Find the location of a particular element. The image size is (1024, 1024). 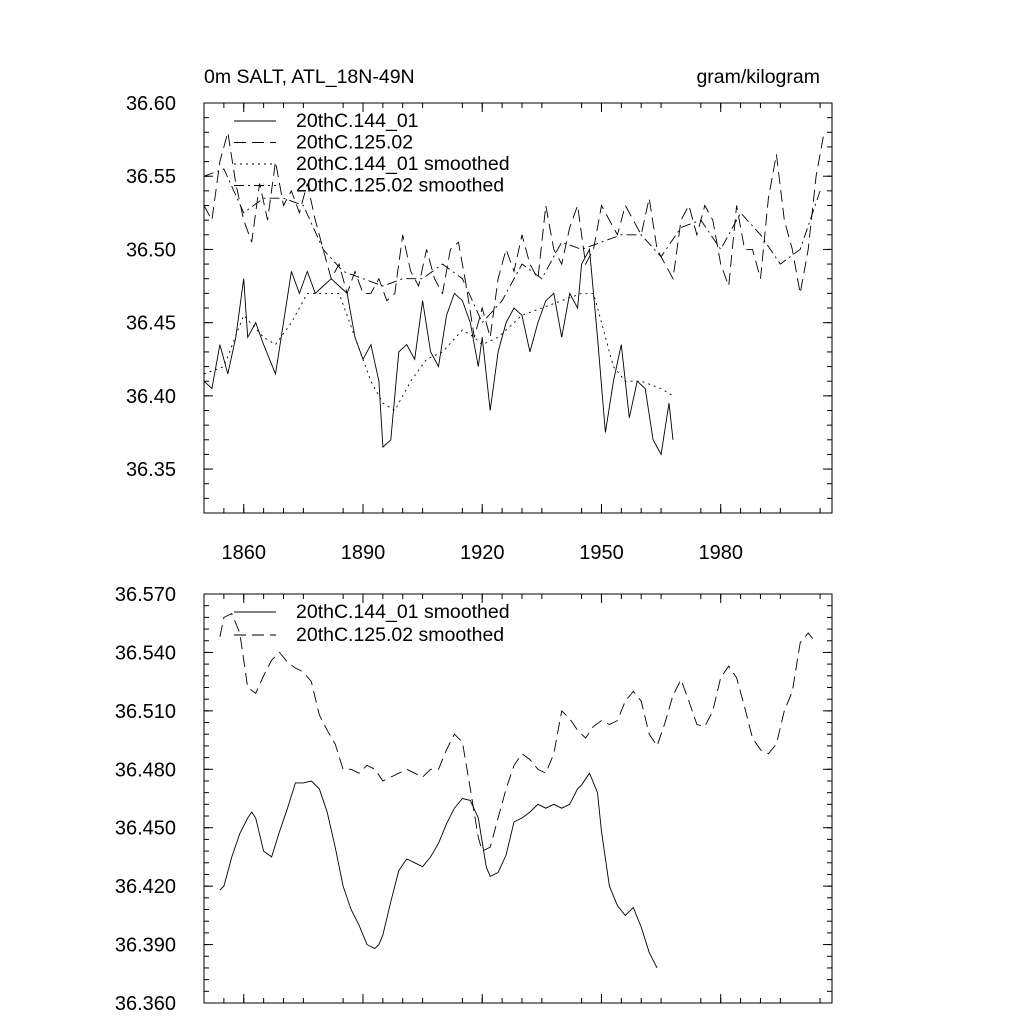

top-x-tick-label: 1890 is located at coordinates (363, 553).